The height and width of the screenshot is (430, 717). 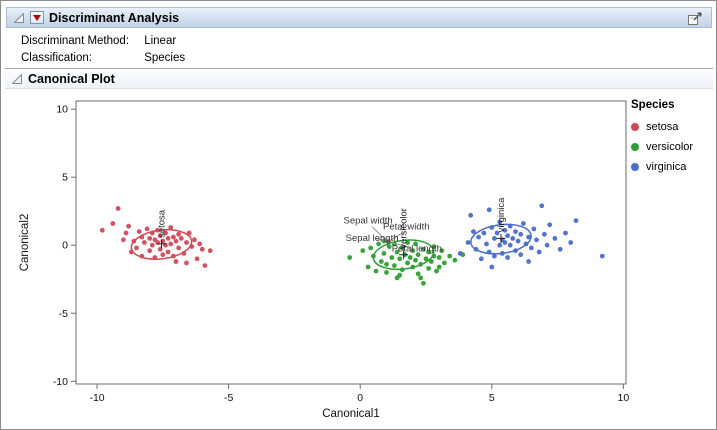 I want to click on y-axis-tick-label: 10, so click(x=62, y=110).